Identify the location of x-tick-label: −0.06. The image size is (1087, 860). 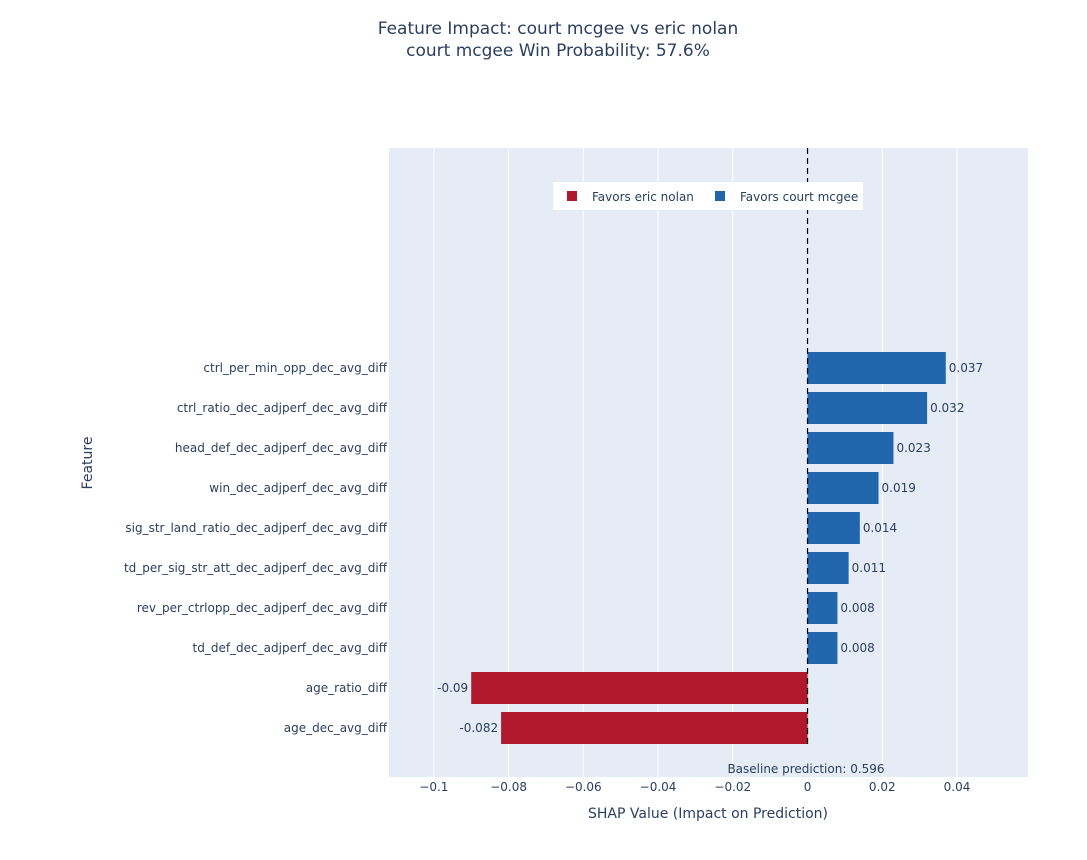
(583, 787).